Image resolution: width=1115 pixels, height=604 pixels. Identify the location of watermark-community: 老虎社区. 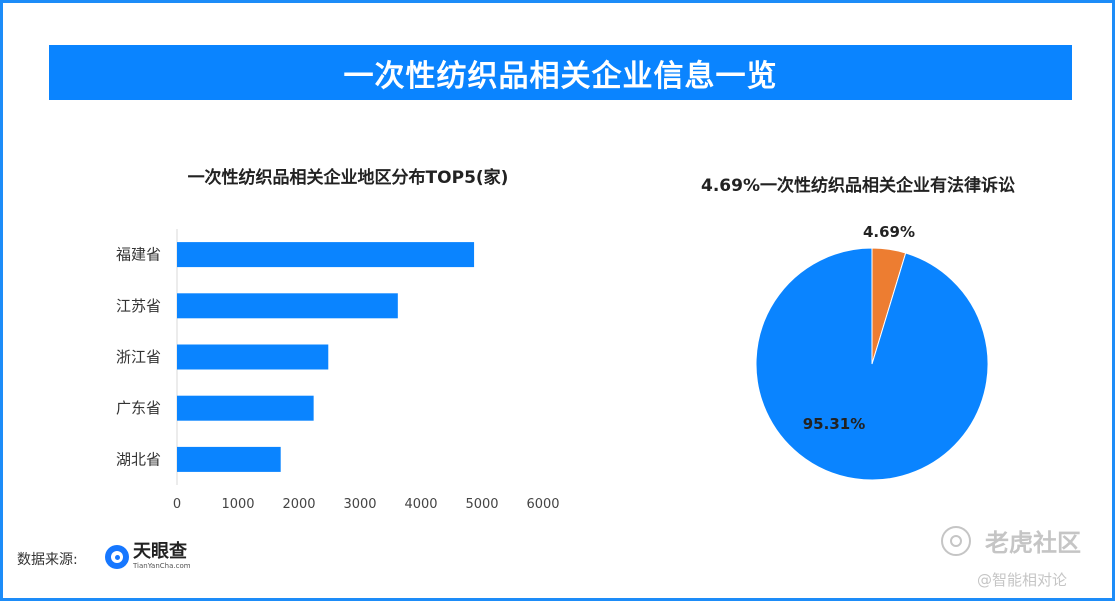
(1011, 540).